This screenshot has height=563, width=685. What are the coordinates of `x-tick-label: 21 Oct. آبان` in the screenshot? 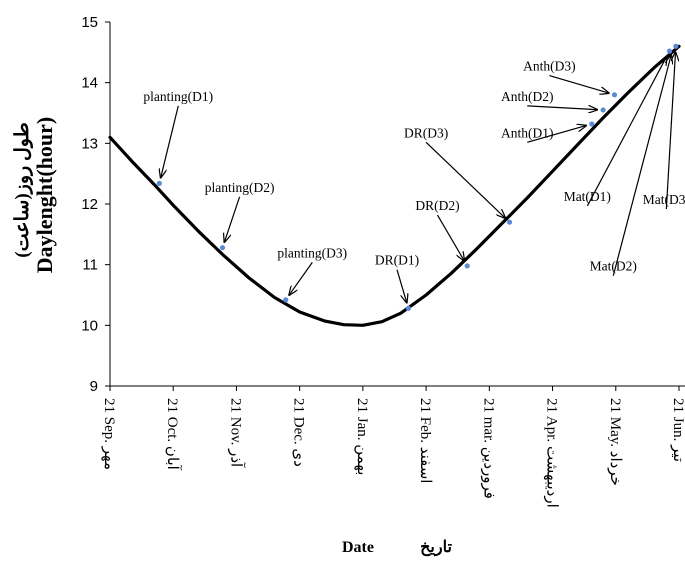 It's located at (173, 434).